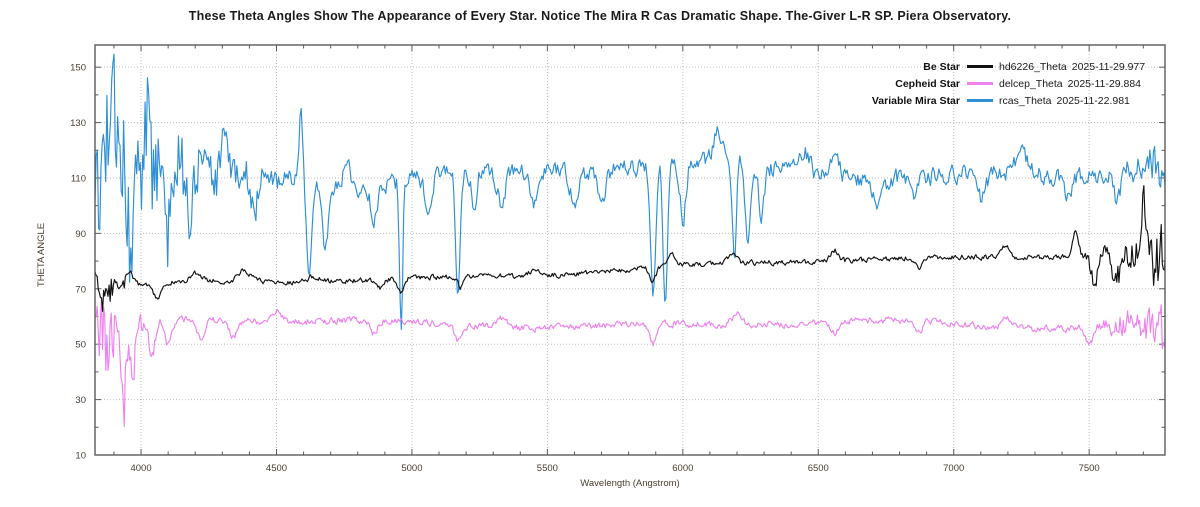  What do you see at coordinates (80, 289) in the screenshot?
I see `y-tick-label: 70` at bounding box center [80, 289].